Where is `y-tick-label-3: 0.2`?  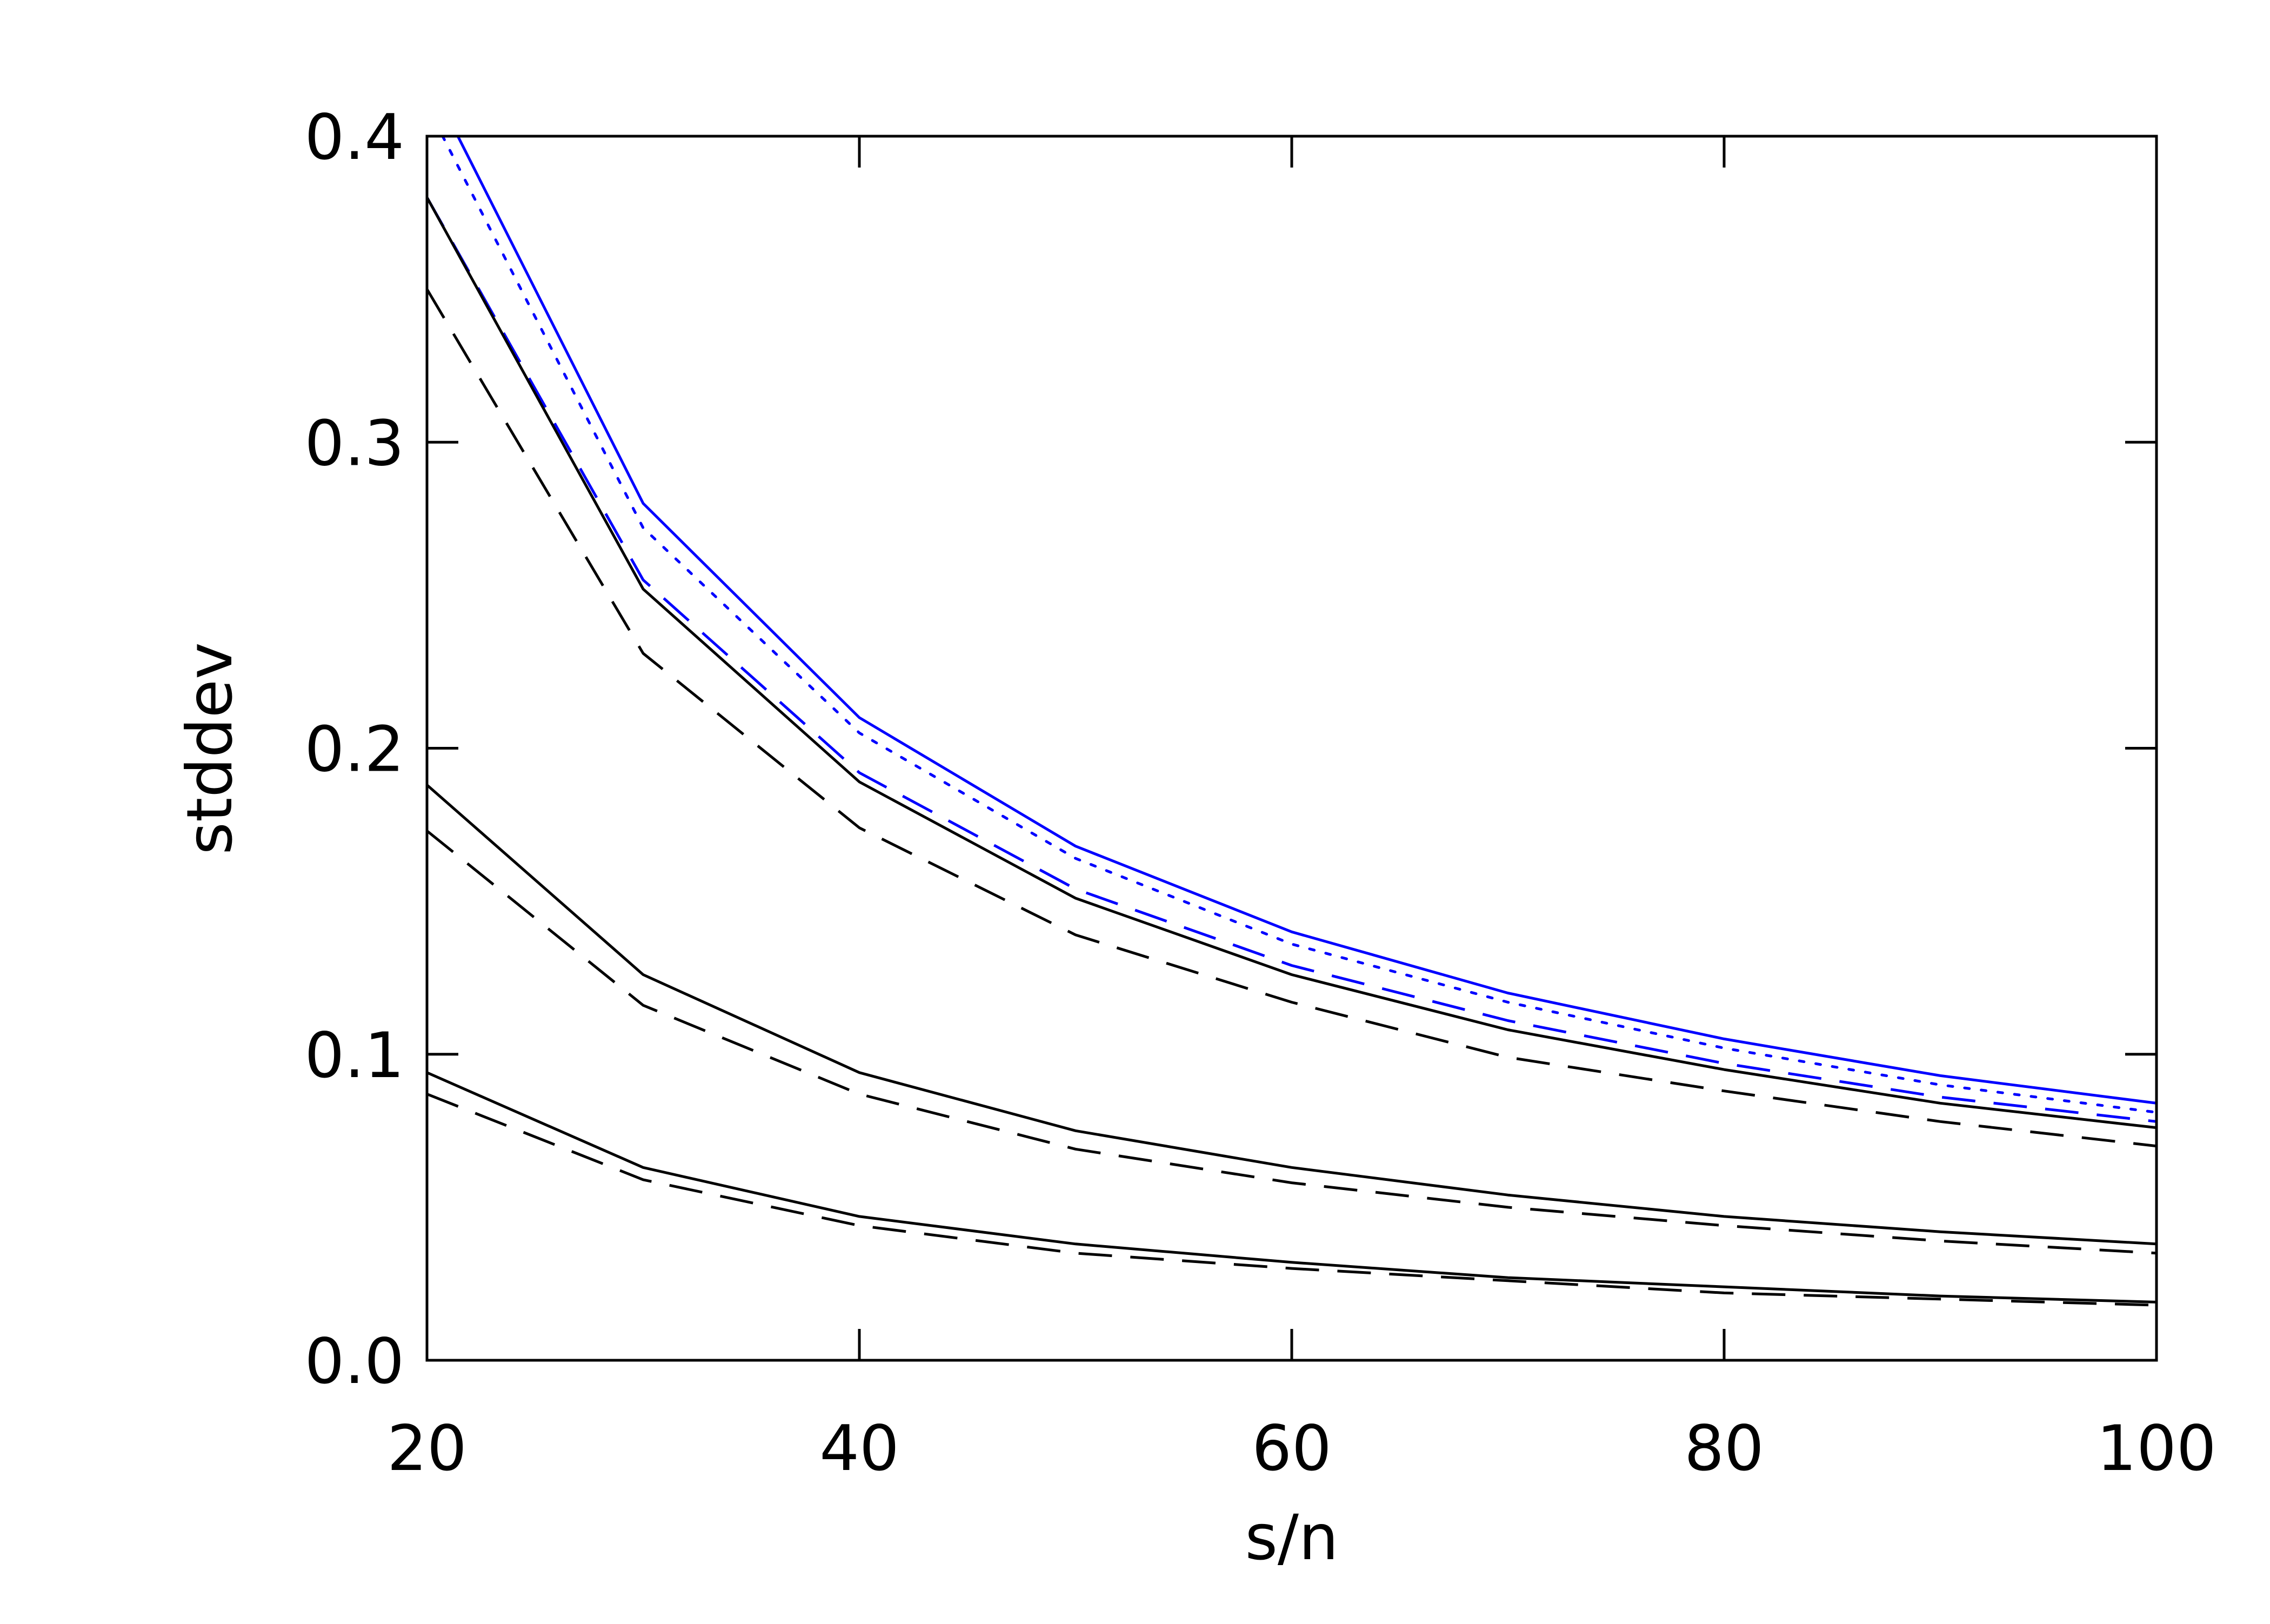
y-tick-label-3: 0.2 is located at coordinates (354, 749).